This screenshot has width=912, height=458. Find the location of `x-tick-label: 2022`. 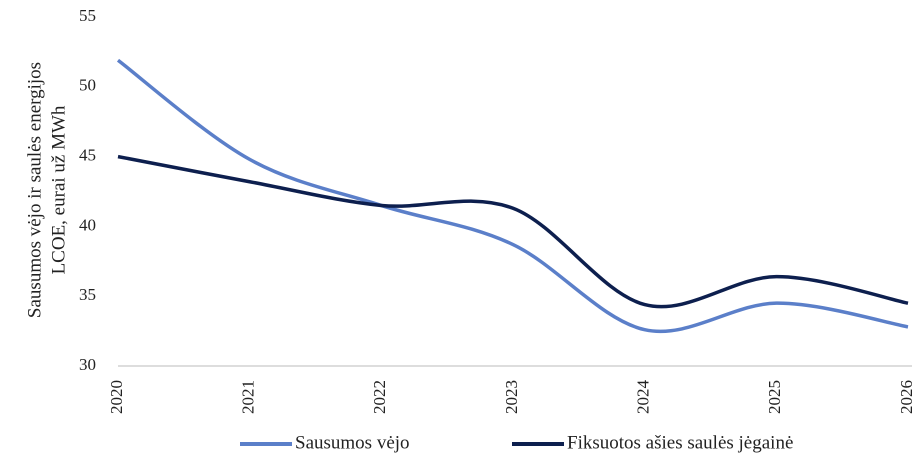

x-tick-label: 2022 is located at coordinates (379, 397).